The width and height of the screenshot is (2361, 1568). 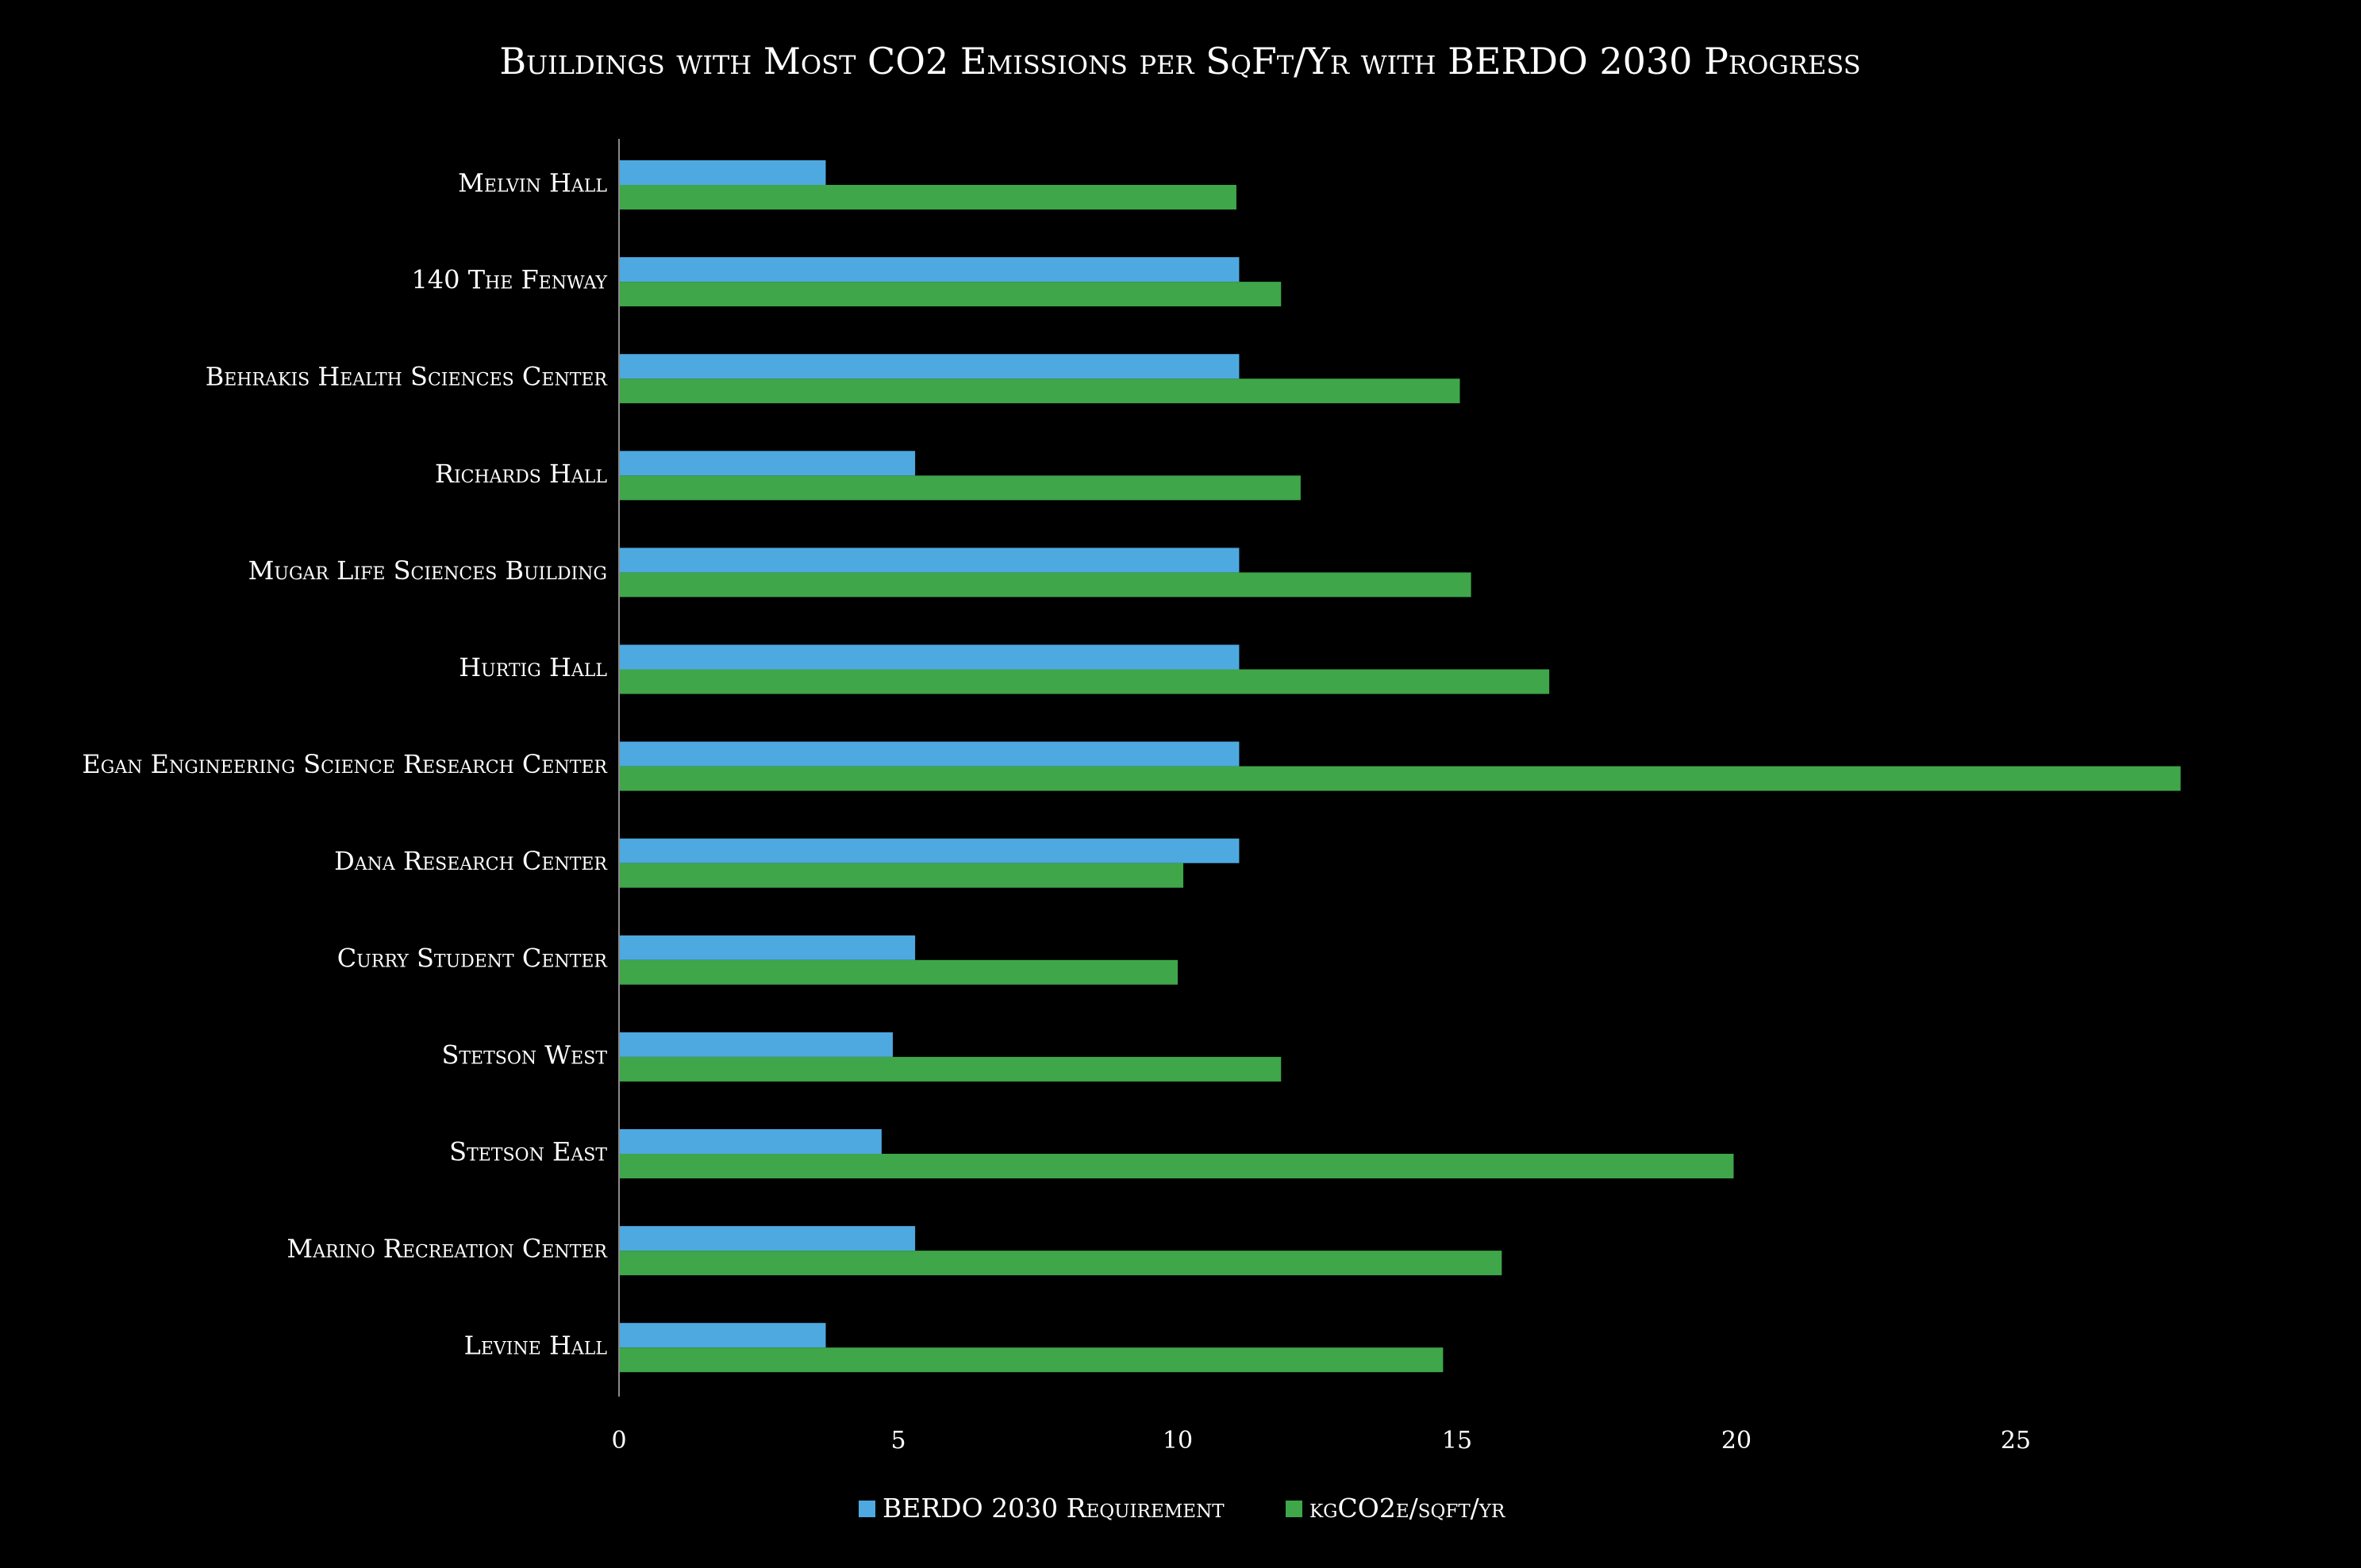 What do you see at coordinates (1178, 1441) in the screenshot?
I see `x-tick-label: 10` at bounding box center [1178, 1441].